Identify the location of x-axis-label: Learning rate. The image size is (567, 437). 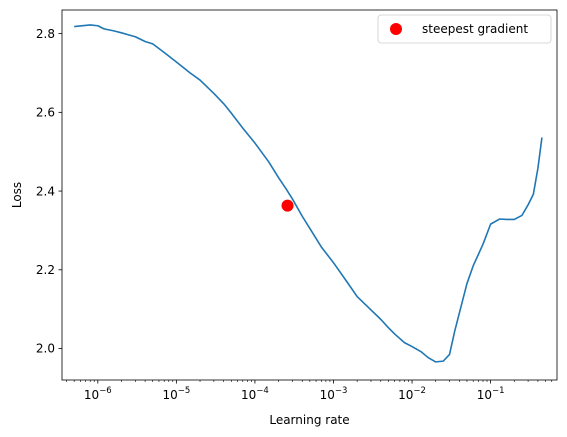
(309, 420).